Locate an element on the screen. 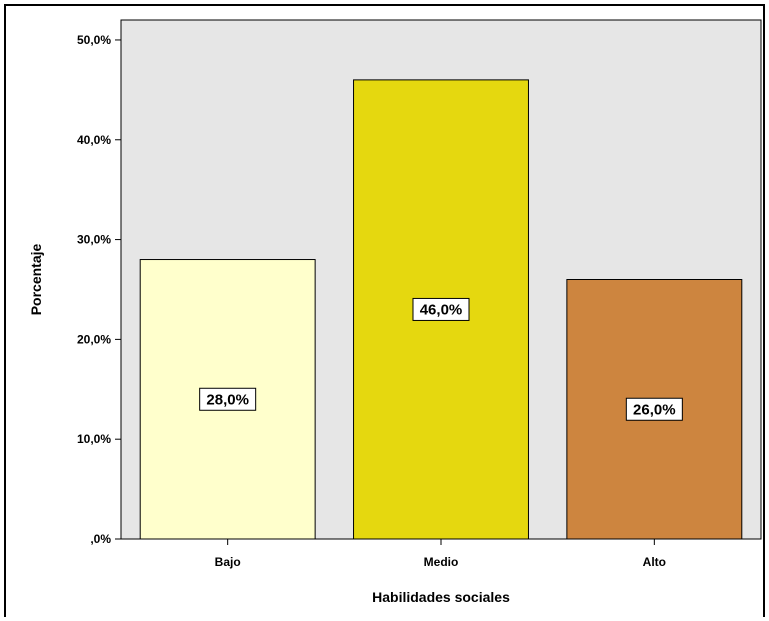 The width and height of the screenshot is (769, 621). y-axis: ,0% 10,0% 20,0% 30,0% 40,0% 50,0% is located at coordinates (99, 289).